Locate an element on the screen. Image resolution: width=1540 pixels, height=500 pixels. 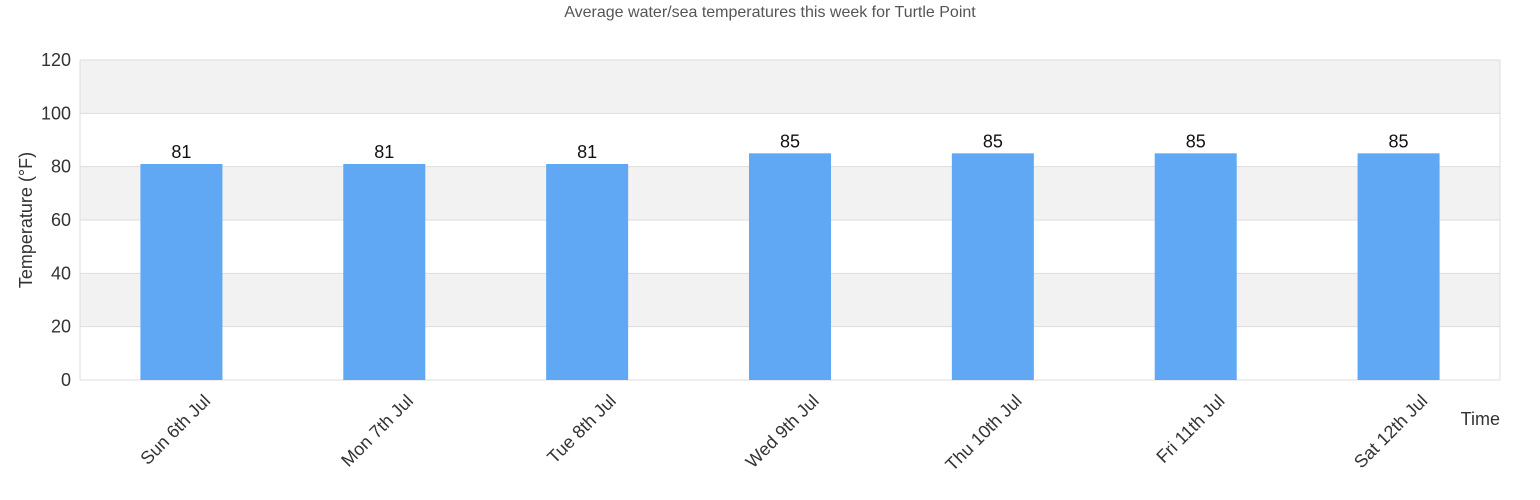
y-tick-label: 80 is located at coordinates (61, 167).